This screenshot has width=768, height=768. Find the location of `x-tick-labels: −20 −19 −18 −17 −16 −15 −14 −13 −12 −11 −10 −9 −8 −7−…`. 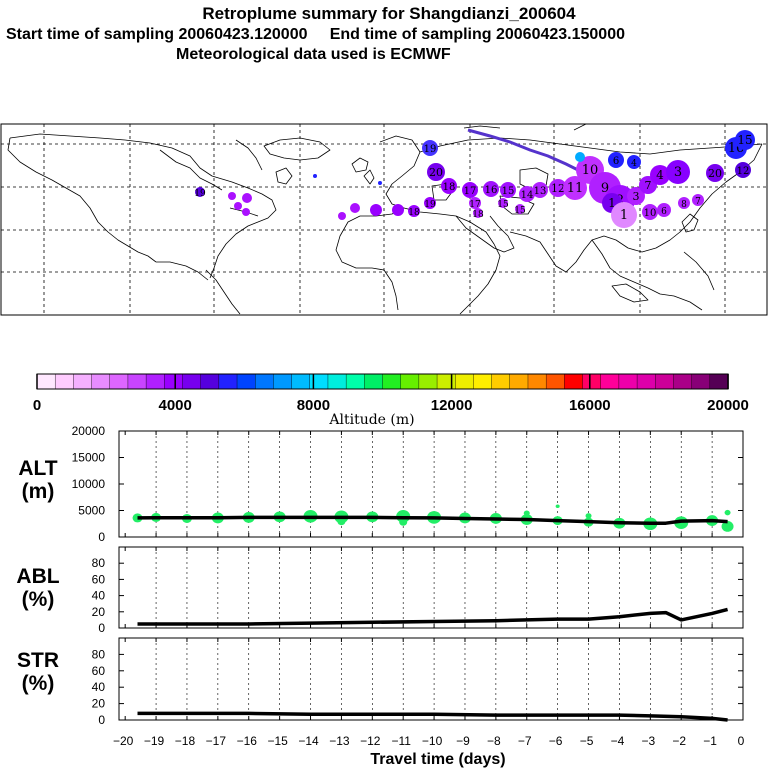

x-tick-labels: −20 −19 −18 −17 −16 −15 −14 −13 −12 −11 −10 −9 −8 −7−… is located at coordinates (429, 741).